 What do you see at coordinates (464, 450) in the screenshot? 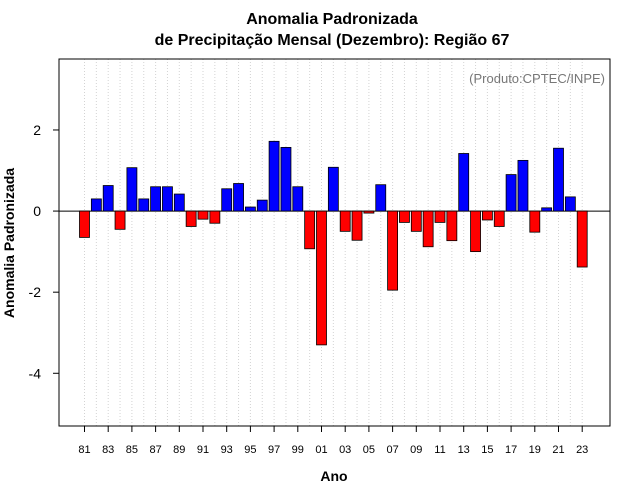
I see `x-tick-label: 13` at bounding box center [464, 450].